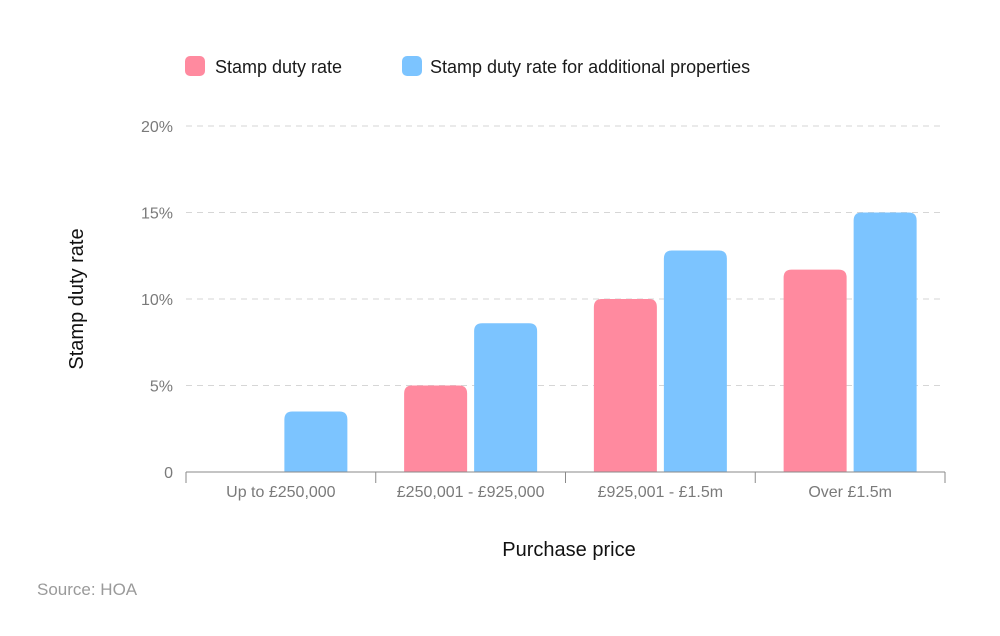  What do you see at coordinates (850, 492) in the screenshot?
I see `x-tick-label: Over £1.5m` at bounding box center [850, 492].